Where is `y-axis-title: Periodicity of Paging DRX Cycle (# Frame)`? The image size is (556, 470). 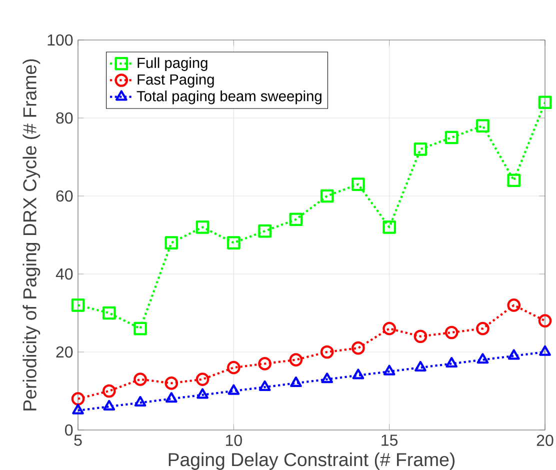
y-axis-title: Periodicity of Paging DRX Cycle (# Frame) is located at coordinates (31, 234).